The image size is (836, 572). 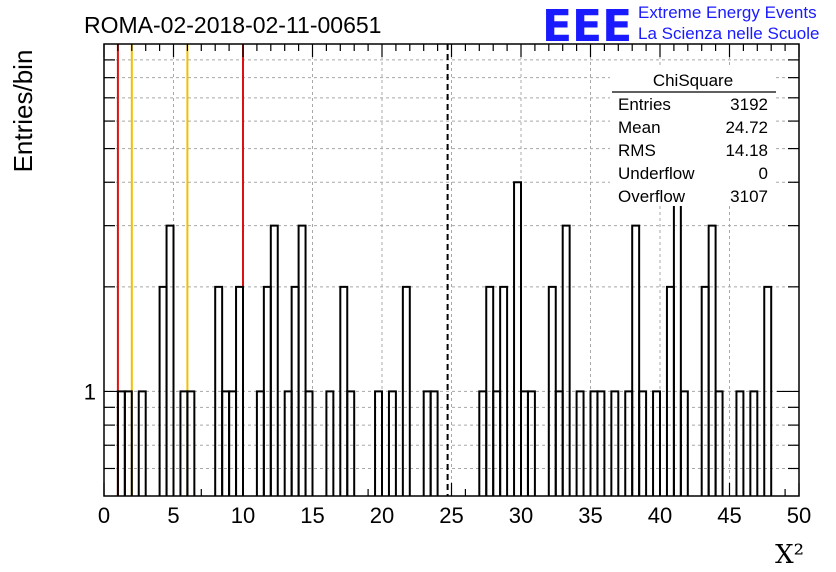 I want to click on x-tick-label: 35, so click(x=590, y=515).